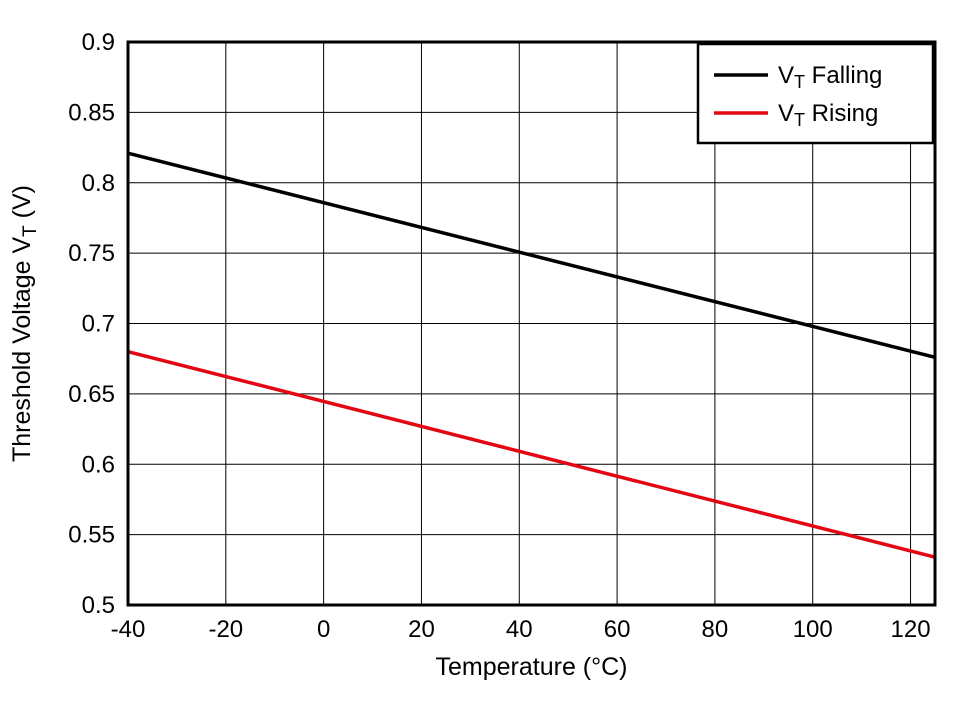 Image resolution: width=972 pixels, height=701 pixels. Describe the element at coordinates (715, 629) in the screenshot. I see `x-tick-label: 80` at that location.